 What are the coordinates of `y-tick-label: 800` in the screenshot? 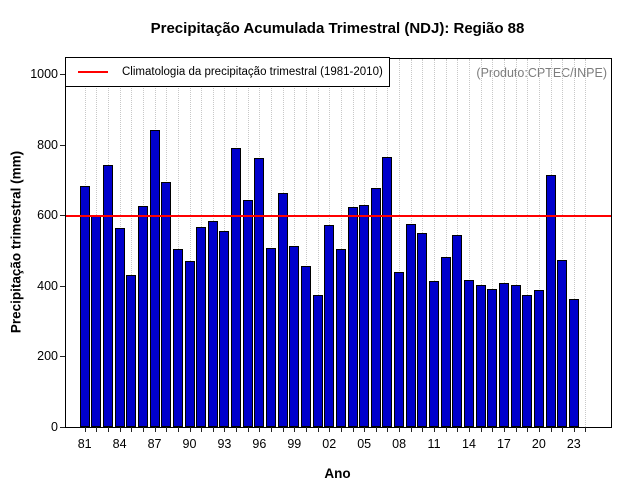 It's located at (47, 144).